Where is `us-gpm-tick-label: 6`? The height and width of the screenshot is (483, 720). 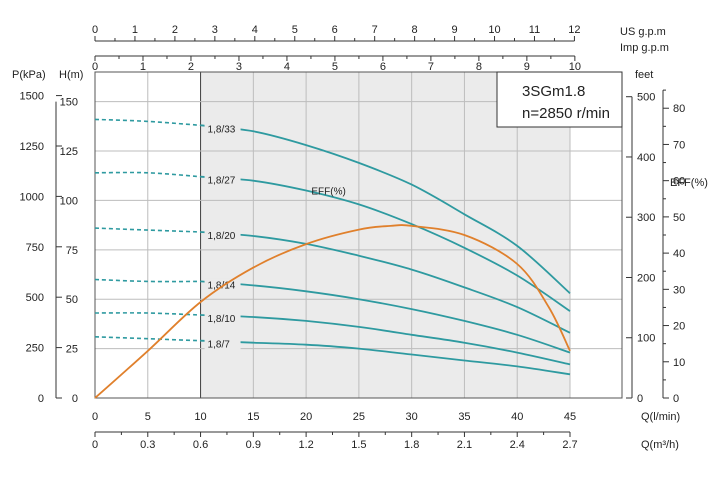 us-gpm-tick-label: 6 is located at coordinates (335, 30).